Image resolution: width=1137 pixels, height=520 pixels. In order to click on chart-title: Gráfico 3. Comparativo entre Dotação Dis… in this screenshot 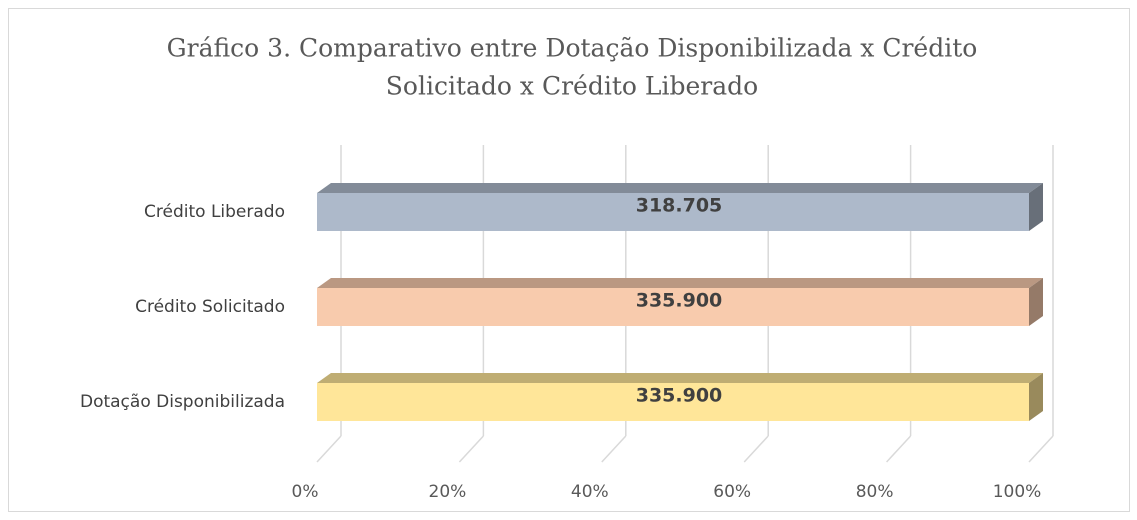, I will do `click(572, 48)`.